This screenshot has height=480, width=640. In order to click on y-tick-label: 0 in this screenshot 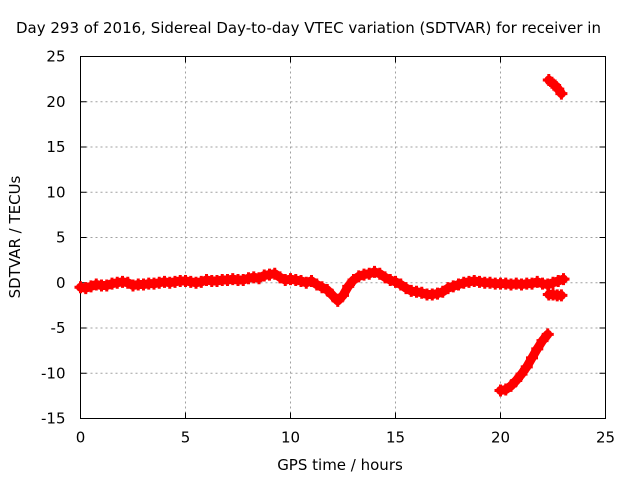, I will do `click(61, 283)`.